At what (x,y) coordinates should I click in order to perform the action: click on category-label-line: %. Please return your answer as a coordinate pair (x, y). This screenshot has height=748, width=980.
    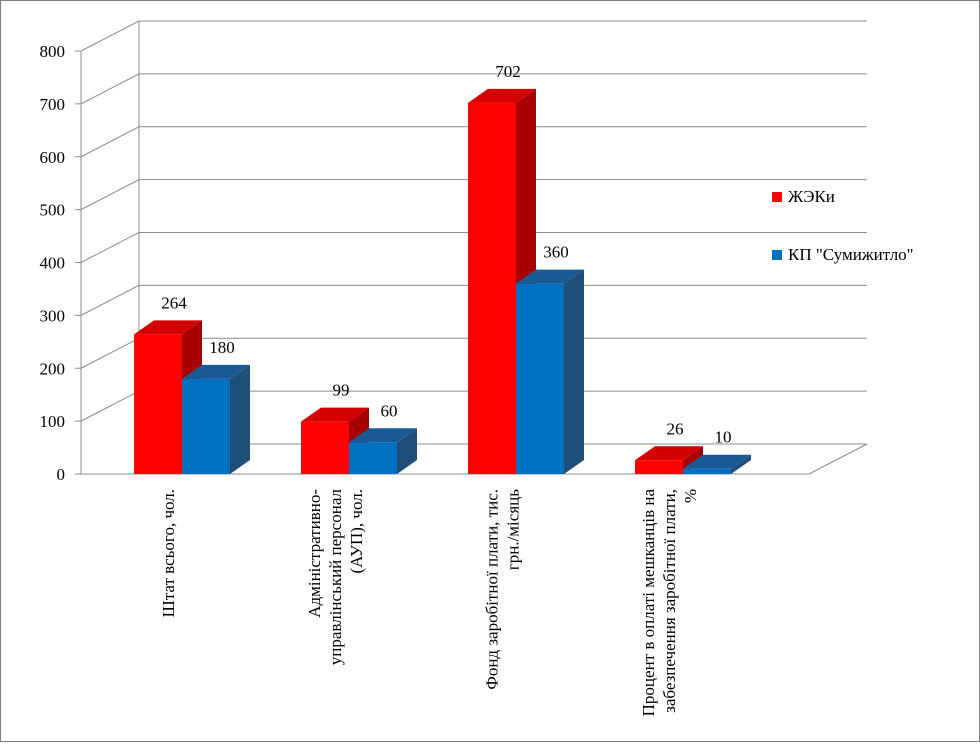
    Looking at the image, I should click on (690, 496).